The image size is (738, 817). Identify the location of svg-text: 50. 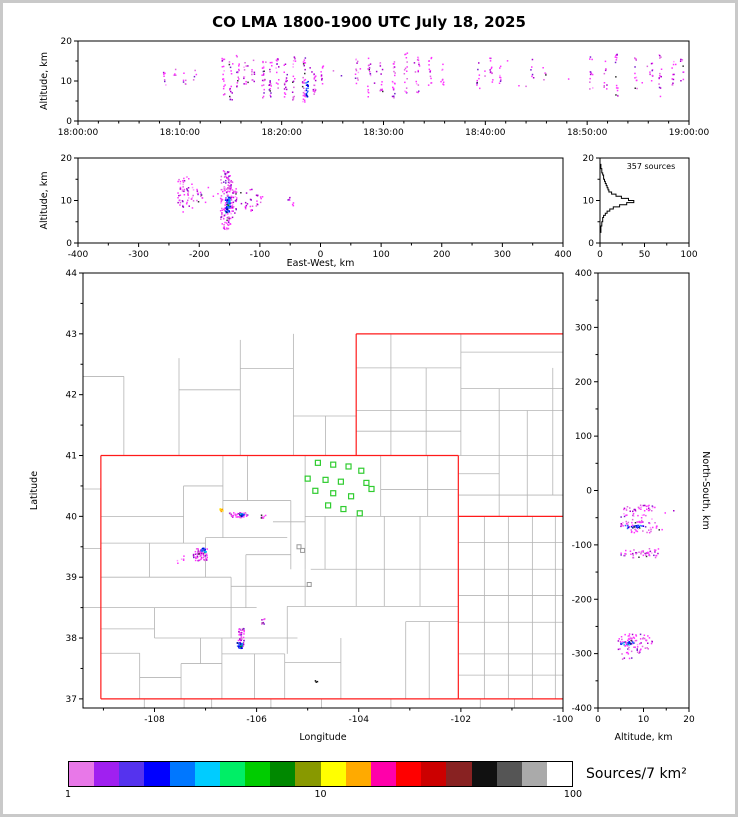
(645, 255).